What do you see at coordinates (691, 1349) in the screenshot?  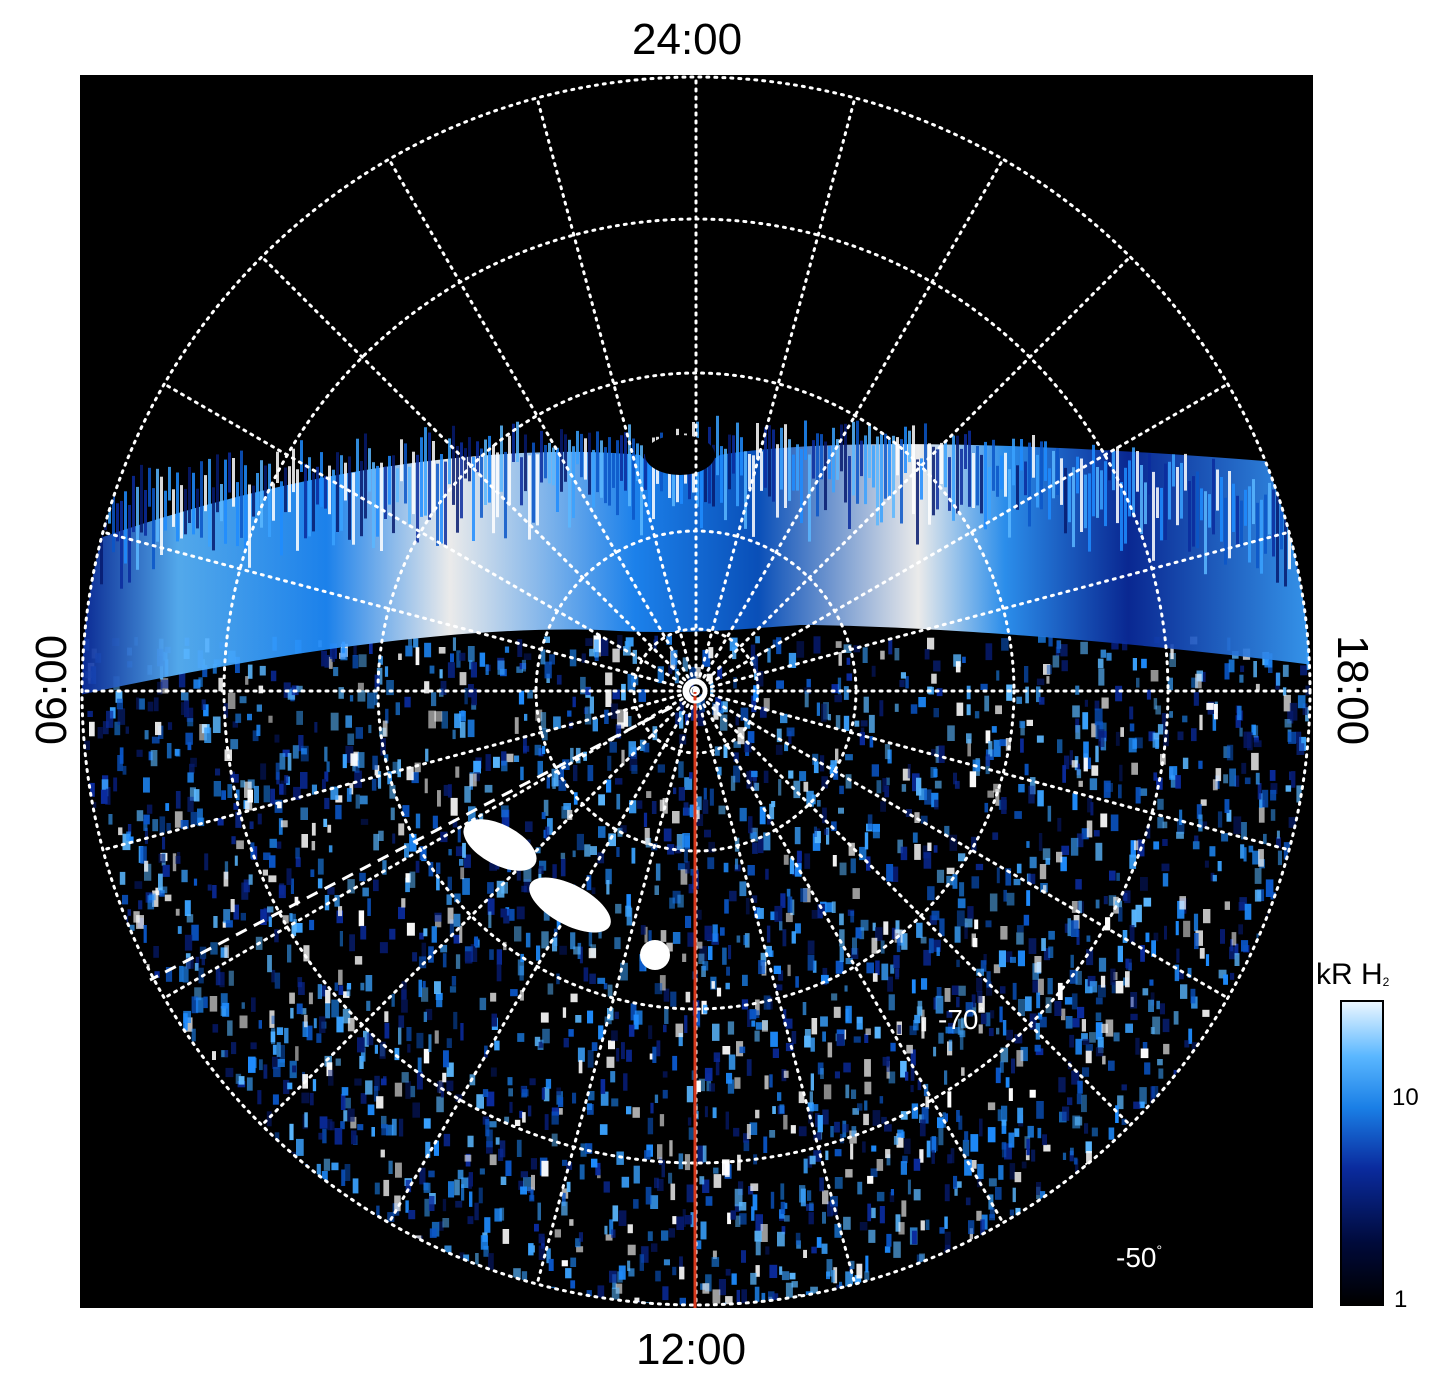 I see `local-time-label-noon: 12:00` at bounding box center [691, 1349].